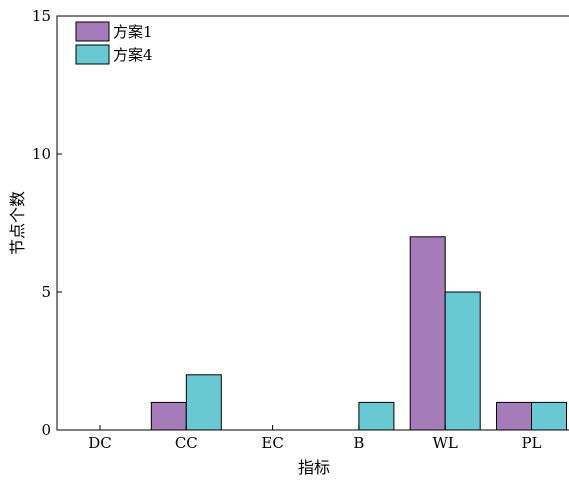 The image size is (569, 481). What do you see at coordinates (314, 467) in the screenshot?
I see `x-axis-title: 指标` at bounding box center [314, 467].